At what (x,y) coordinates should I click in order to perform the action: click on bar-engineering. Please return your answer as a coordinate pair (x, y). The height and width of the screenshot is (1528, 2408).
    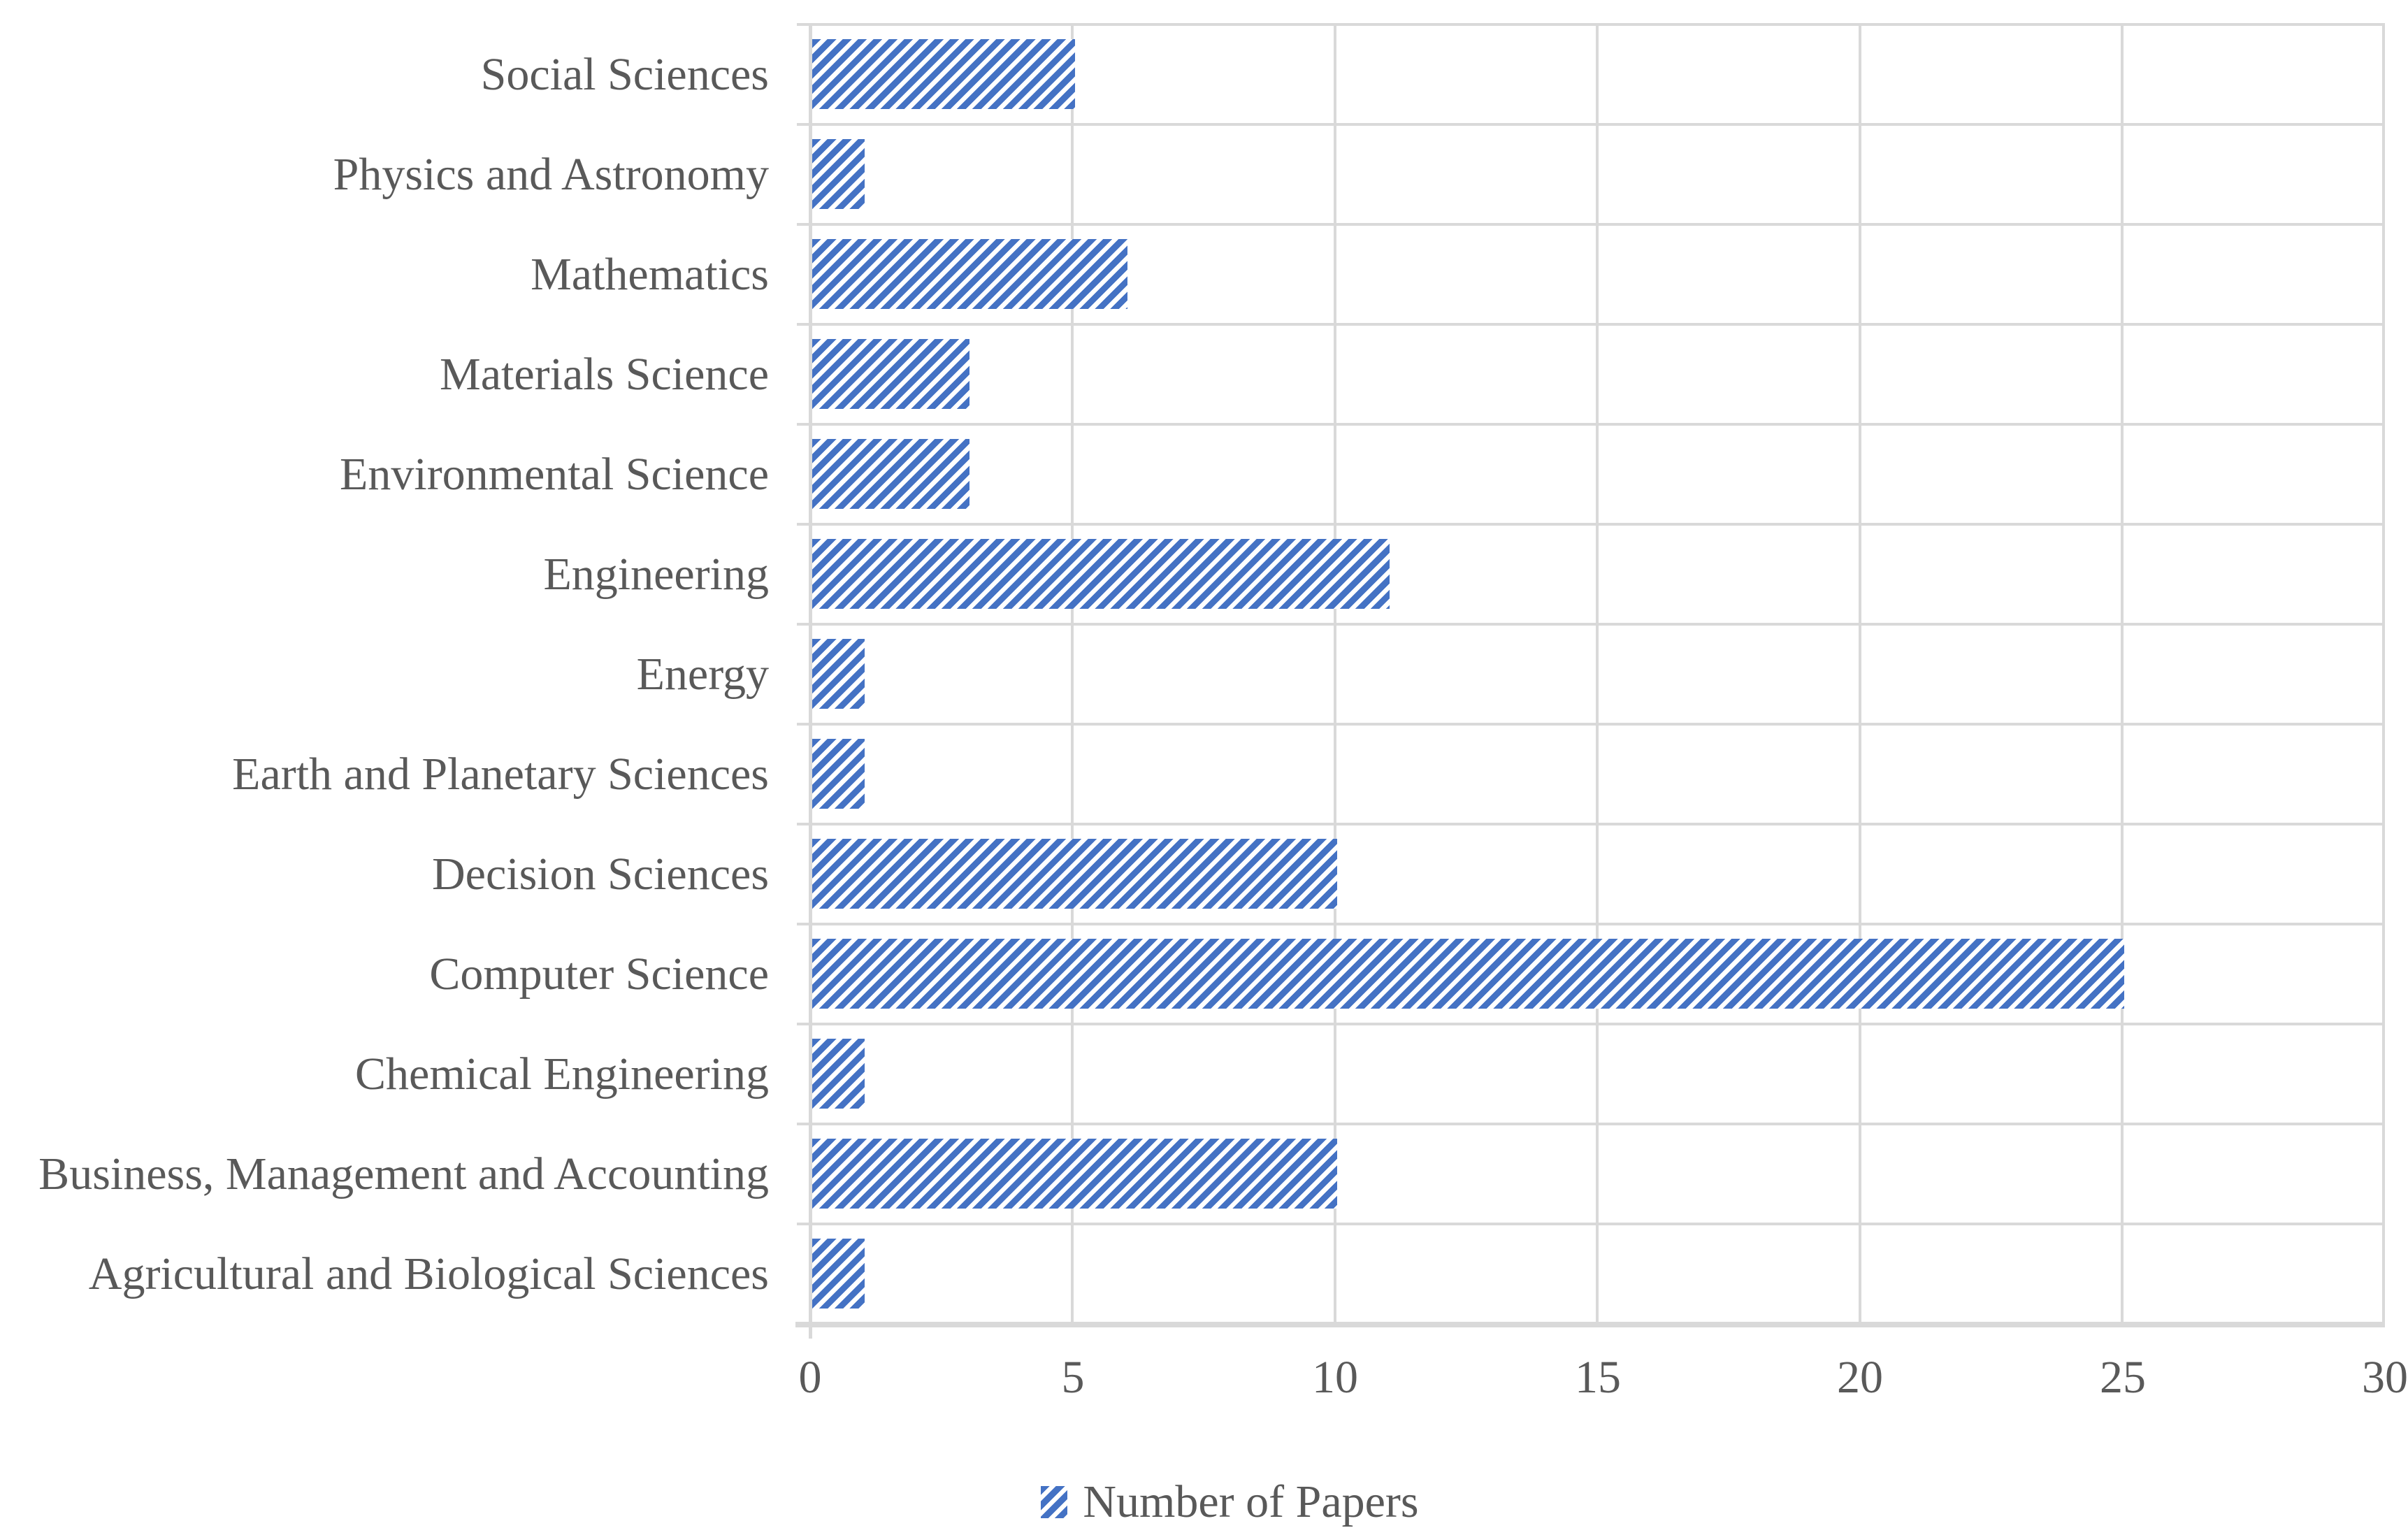
    Looking at the image, I should click on (1101, 574).